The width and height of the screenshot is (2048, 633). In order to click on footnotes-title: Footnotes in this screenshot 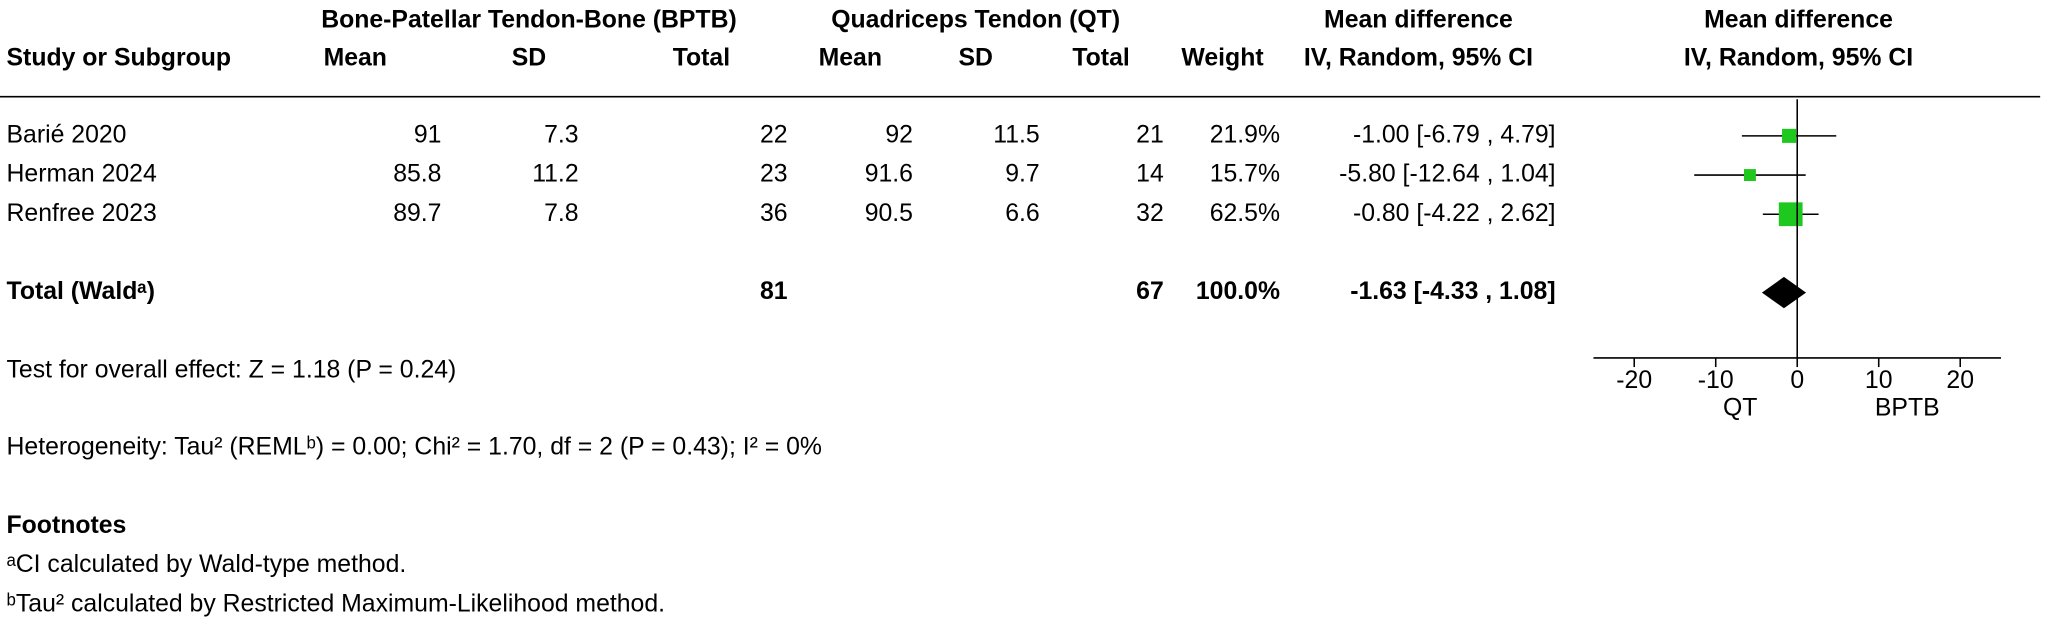, I will do `click(67, 525)`.